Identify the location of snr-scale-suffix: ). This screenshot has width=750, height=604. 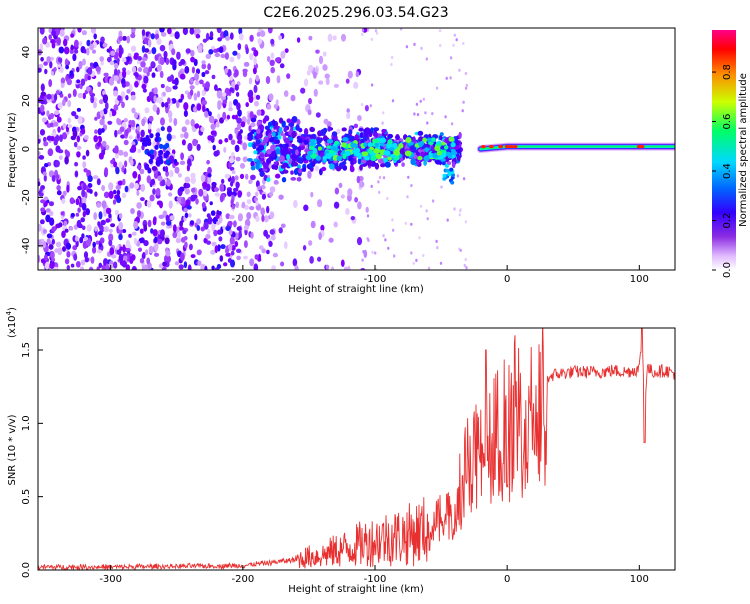
(12, 309).